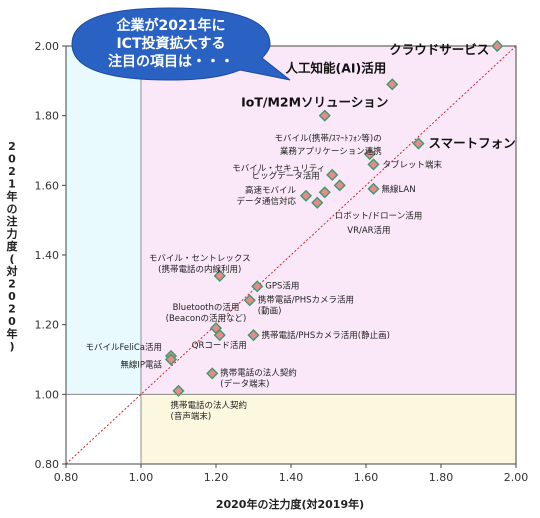 The image size is (540, 518). I want to click on data-point-label: QRコード活用, so click(219, 345).